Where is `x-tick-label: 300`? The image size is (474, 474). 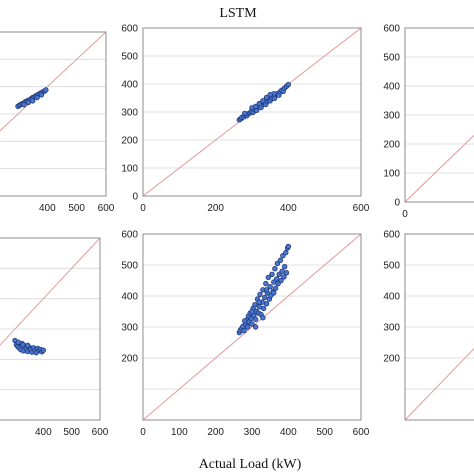
x-tick-label: 300 is located at coordinates (252, 432).